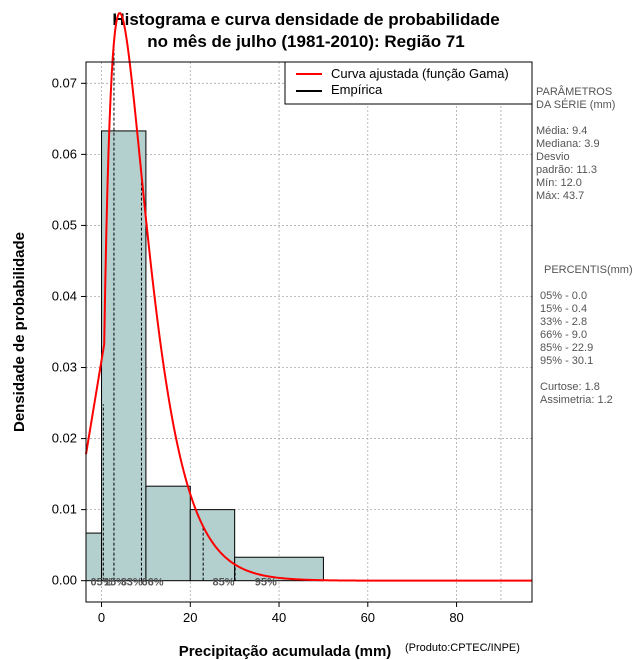  Describe the element at coordinates (566, 170) in the screenshot. I see `series-parameter-line: padrão: 11.3` at that location.